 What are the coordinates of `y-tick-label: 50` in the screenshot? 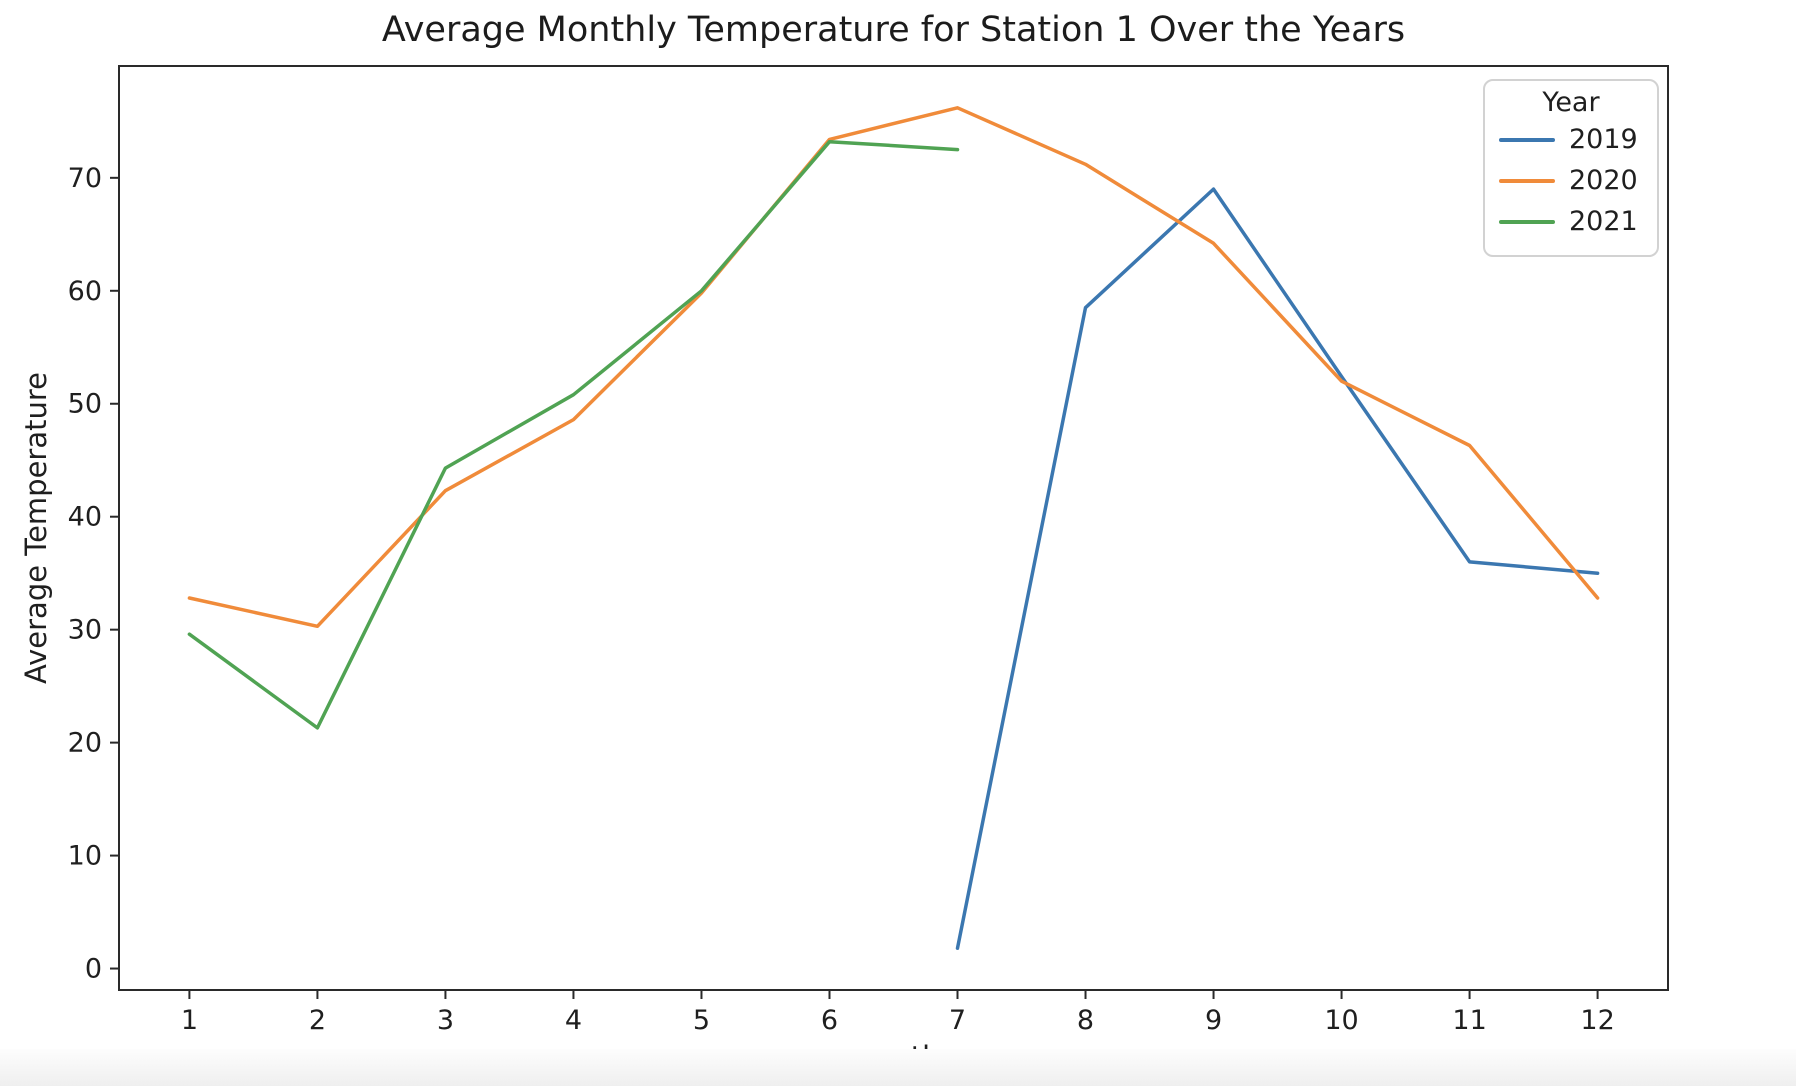 It's located at (85, 404).